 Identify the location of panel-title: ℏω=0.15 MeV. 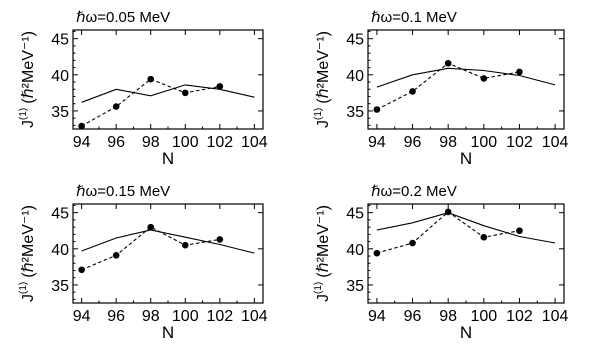
(123, 191).